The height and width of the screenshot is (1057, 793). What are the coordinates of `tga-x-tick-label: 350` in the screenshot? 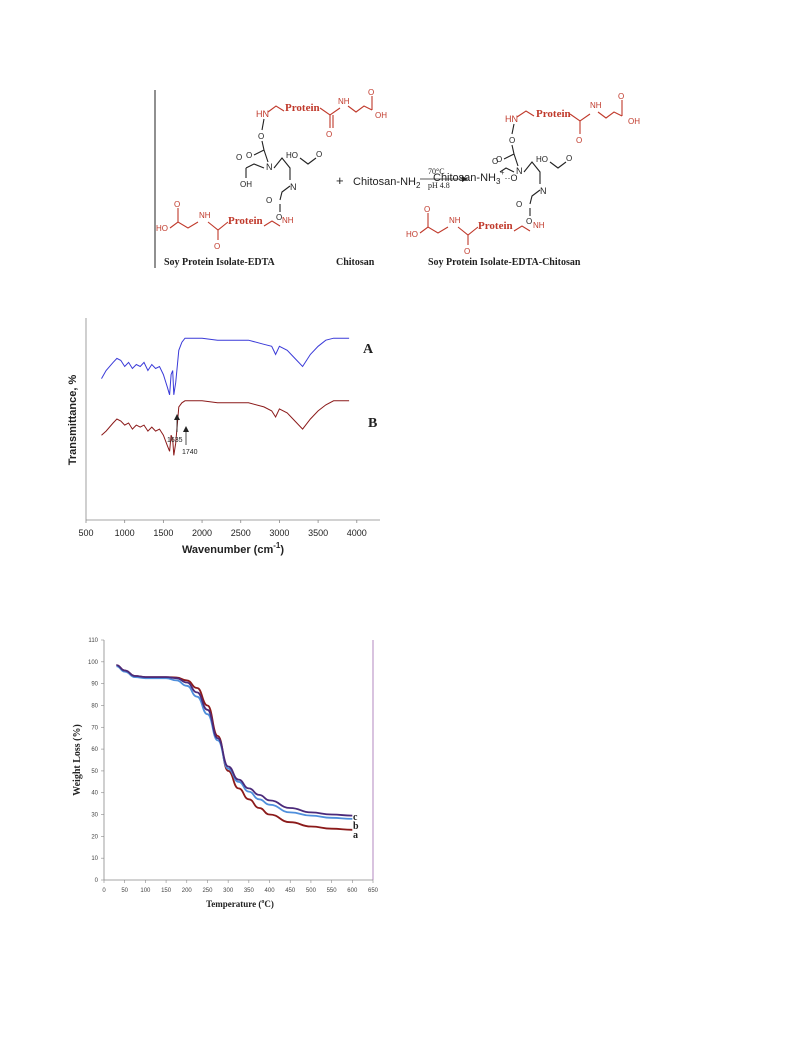 It's located at (249, 891).